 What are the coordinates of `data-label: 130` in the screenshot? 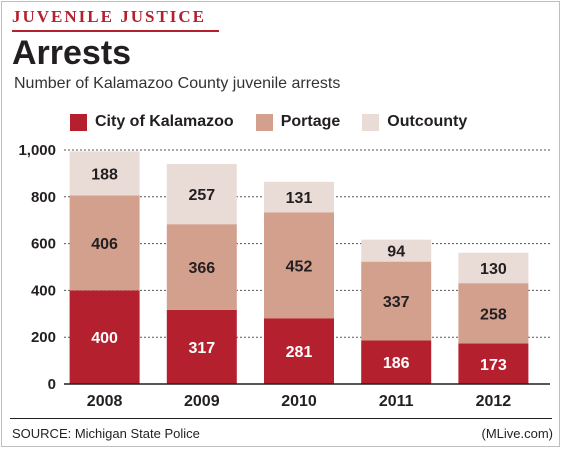 It's located at (493, 269).